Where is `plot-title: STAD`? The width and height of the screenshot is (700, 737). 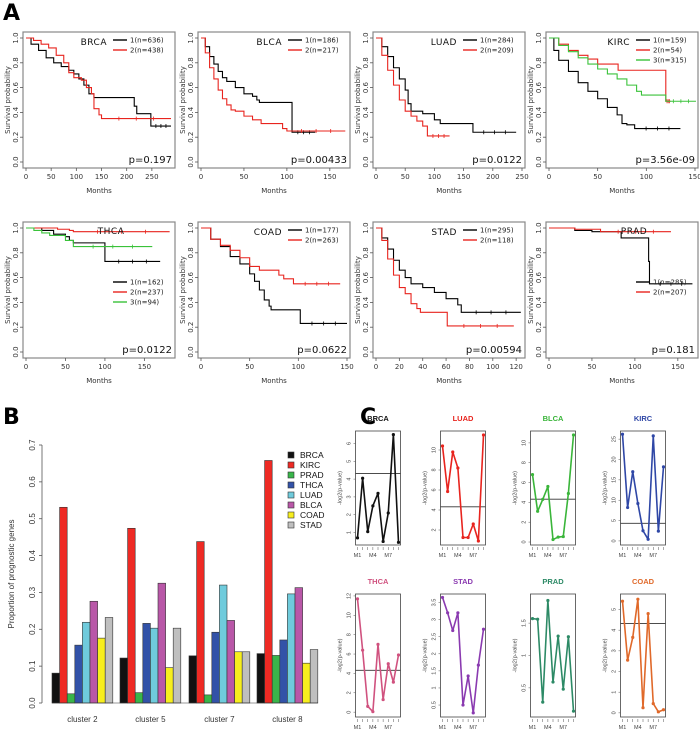
plot-title: STAD is located at coordinates (463, 581).